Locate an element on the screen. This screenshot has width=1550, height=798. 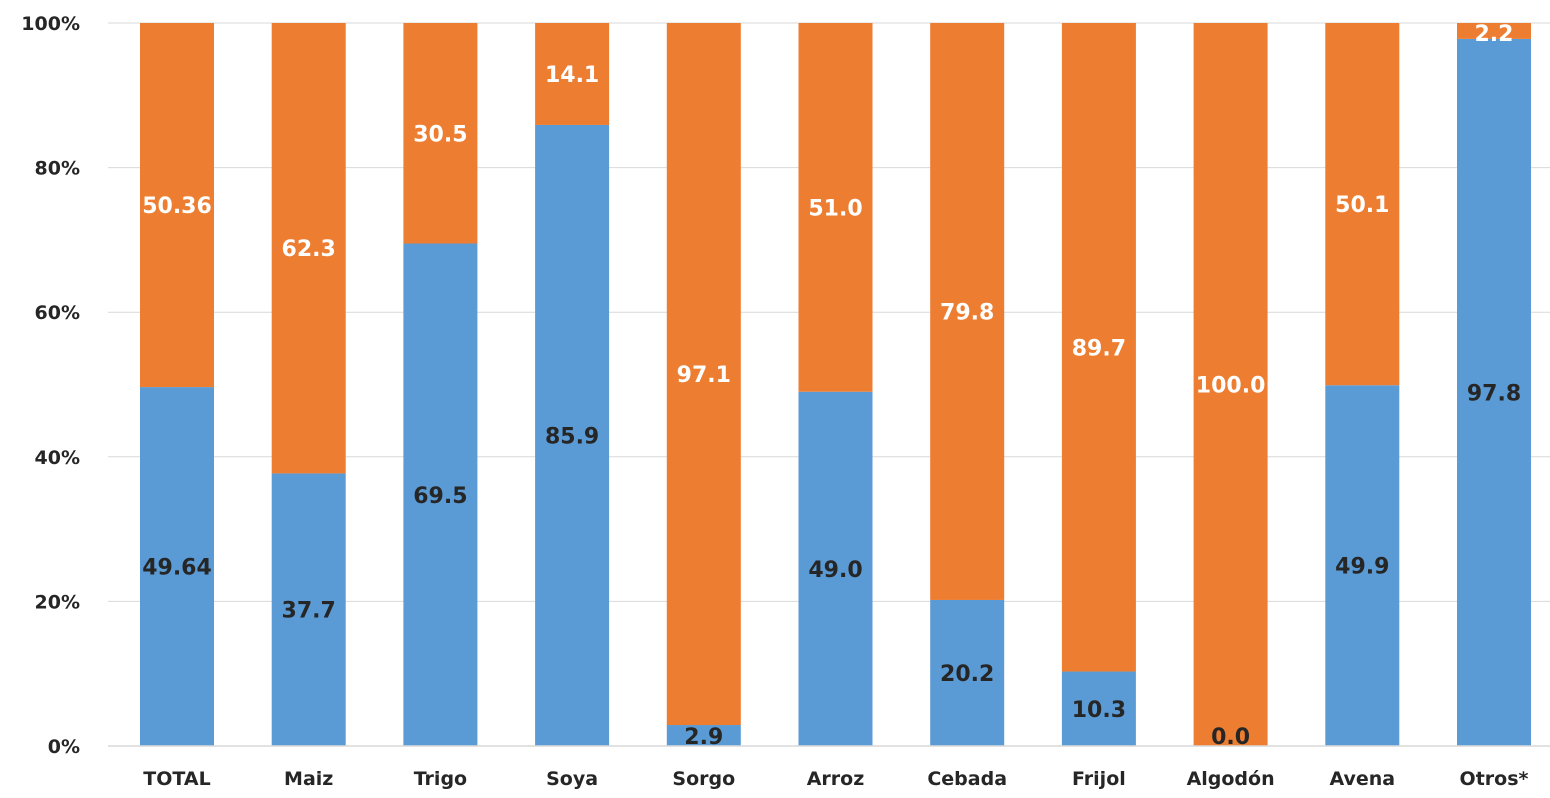
data-label: 50.36 is located at coordinates (177, 206).